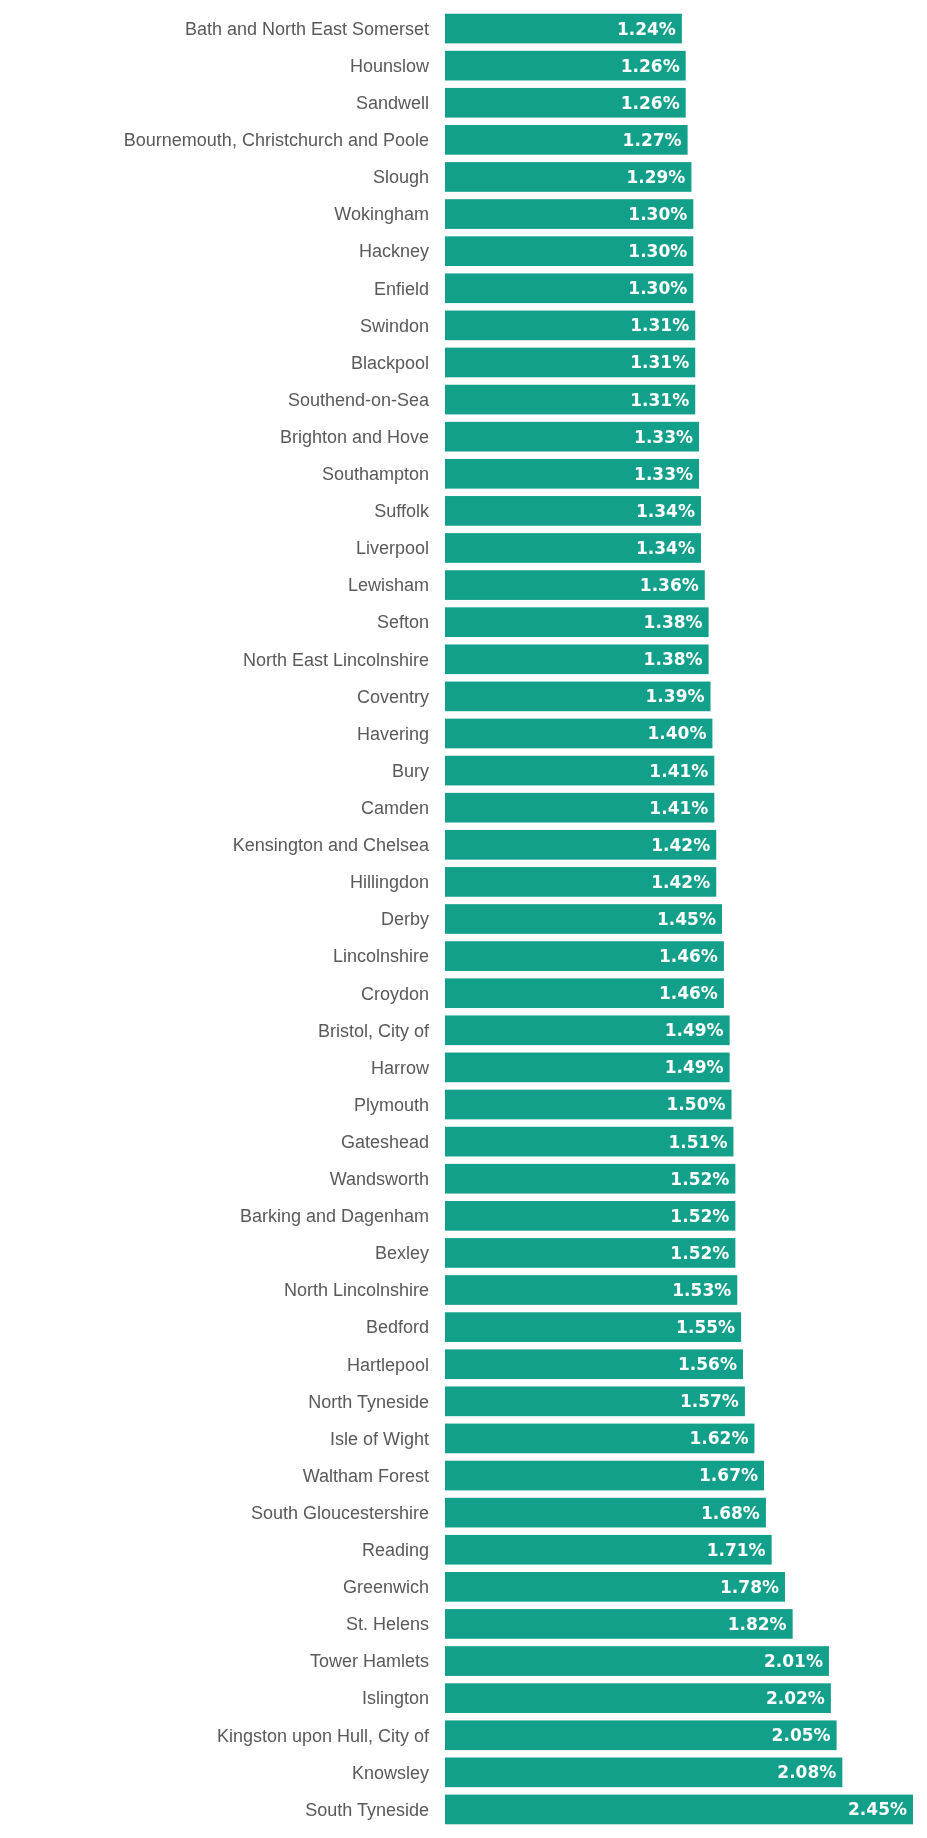  I want to click on y-tick-label: Slough, so click(400, 177).